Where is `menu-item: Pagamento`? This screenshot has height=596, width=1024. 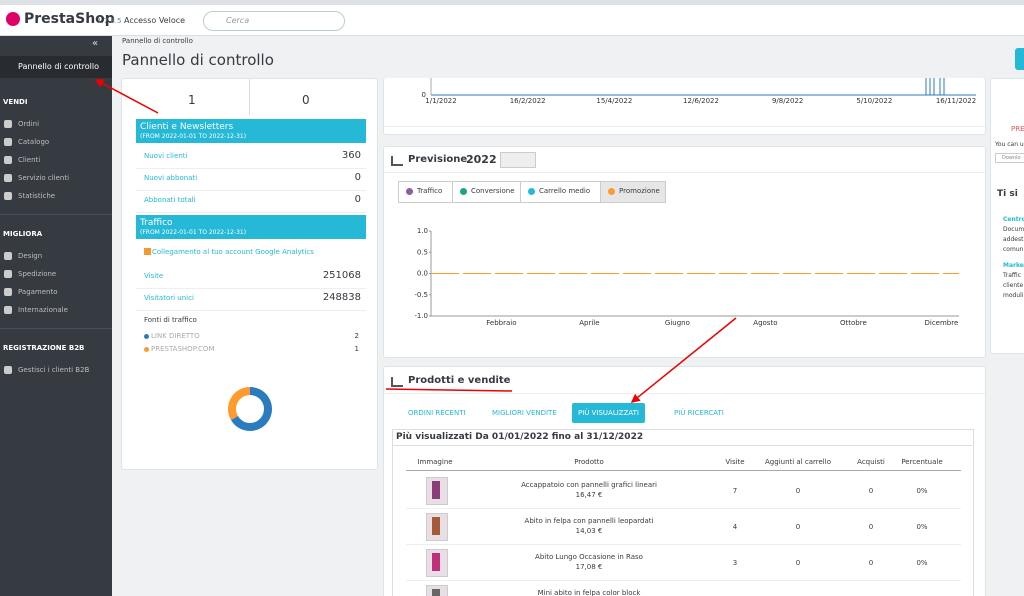 menu-item: Pagamento is located at coordinates (38, 292).